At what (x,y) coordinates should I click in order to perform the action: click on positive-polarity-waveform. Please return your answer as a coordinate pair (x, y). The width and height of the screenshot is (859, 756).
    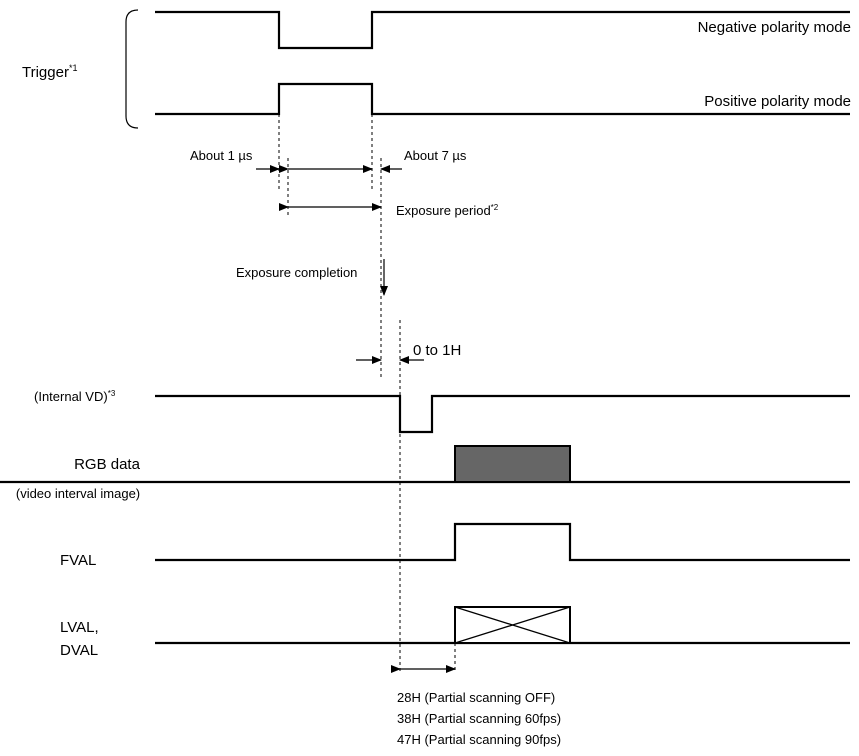
    Looking at the image, I should click on (502, 99).